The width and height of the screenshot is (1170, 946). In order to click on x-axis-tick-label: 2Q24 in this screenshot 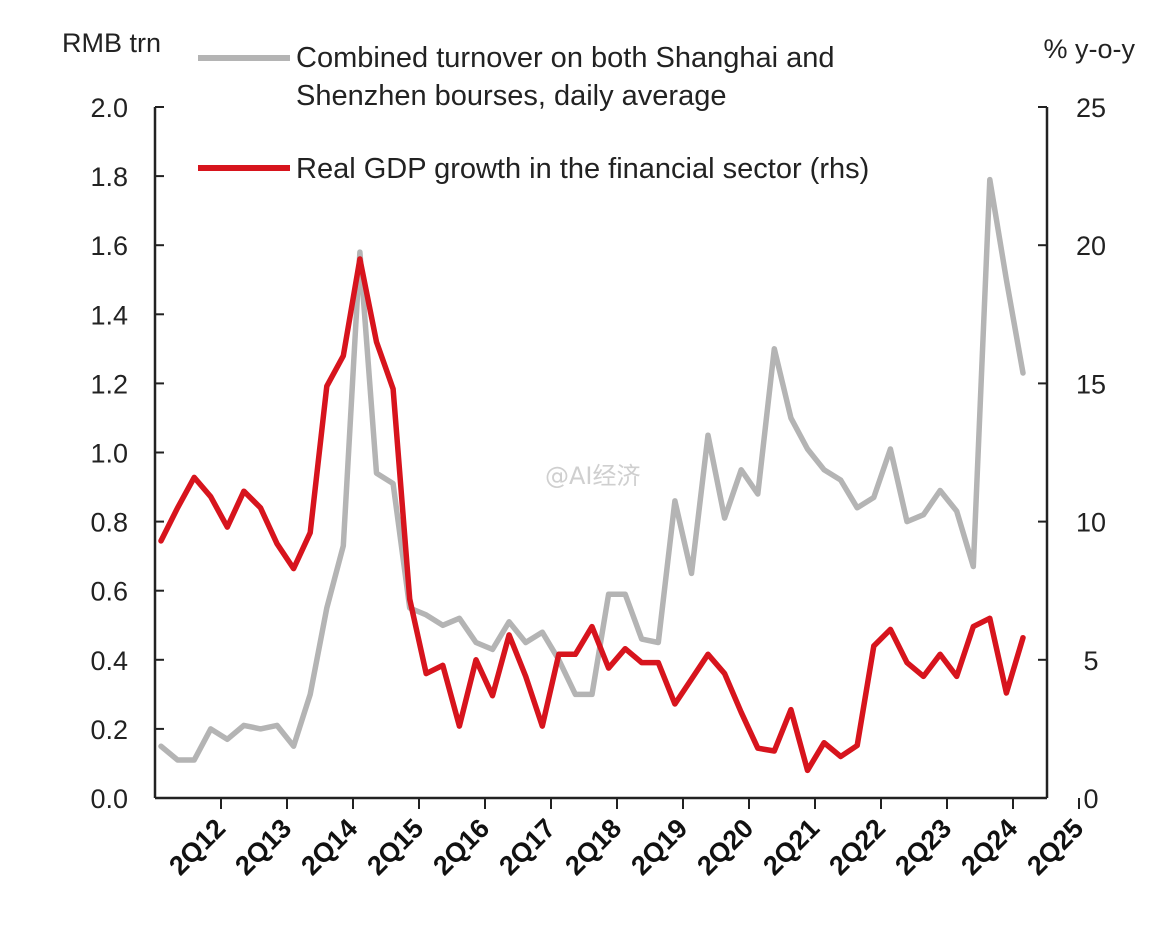, I will do `click(989, 847)`.